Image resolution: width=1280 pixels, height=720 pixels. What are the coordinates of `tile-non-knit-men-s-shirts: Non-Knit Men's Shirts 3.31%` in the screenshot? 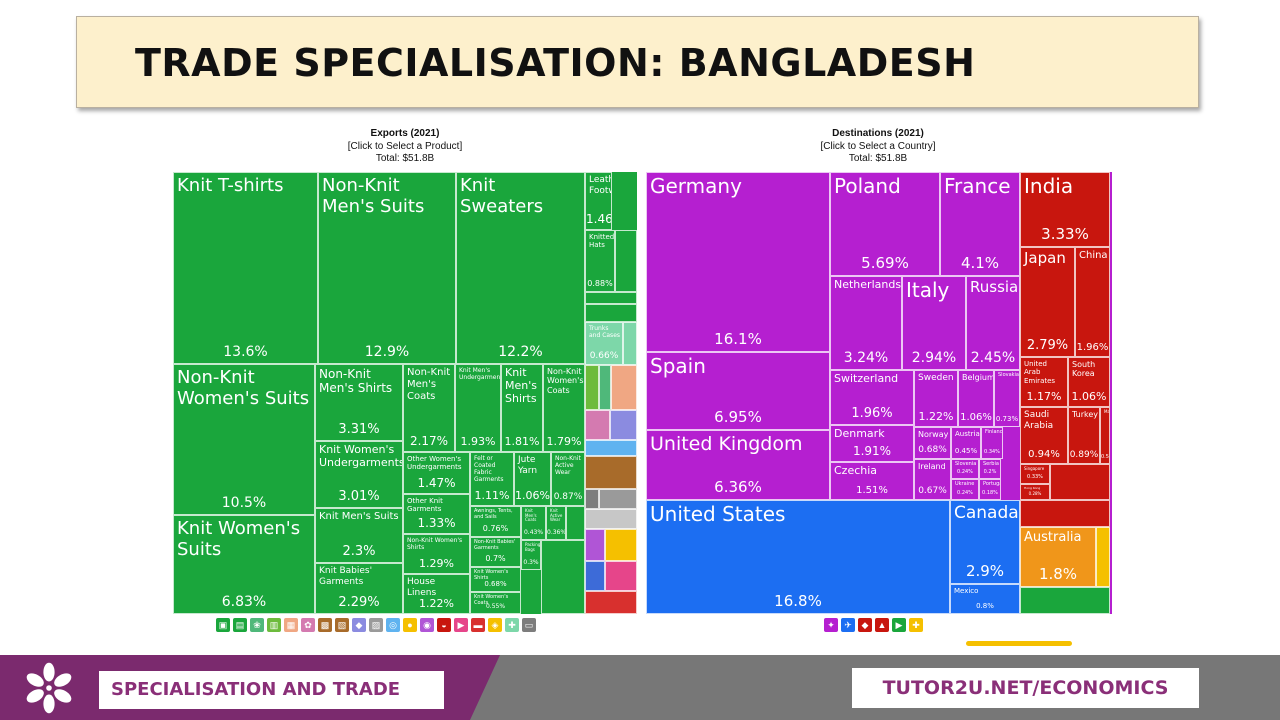 It's located at (359, 402).